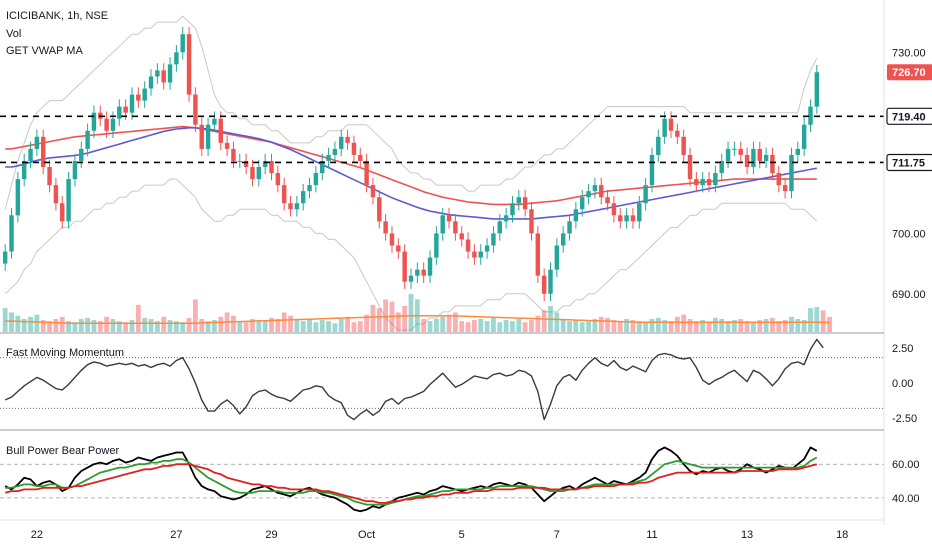 This screenshot has height=550, width=932. I want to click on momentum-line, so click(414, 379).